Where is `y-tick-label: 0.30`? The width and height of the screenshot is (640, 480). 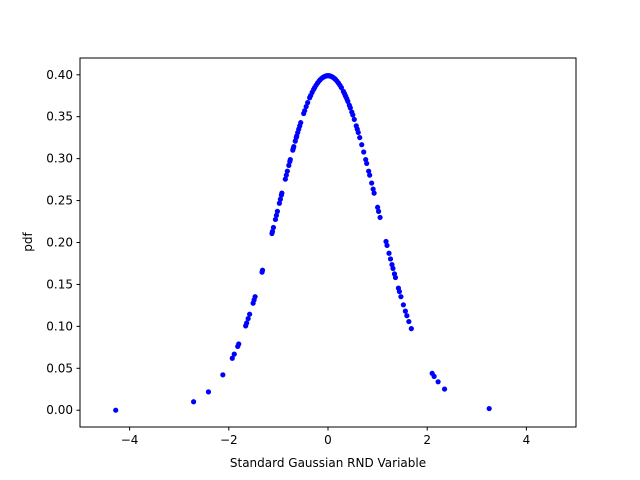
y-tick-label: 0.30 is located at coordinates (59, 159).